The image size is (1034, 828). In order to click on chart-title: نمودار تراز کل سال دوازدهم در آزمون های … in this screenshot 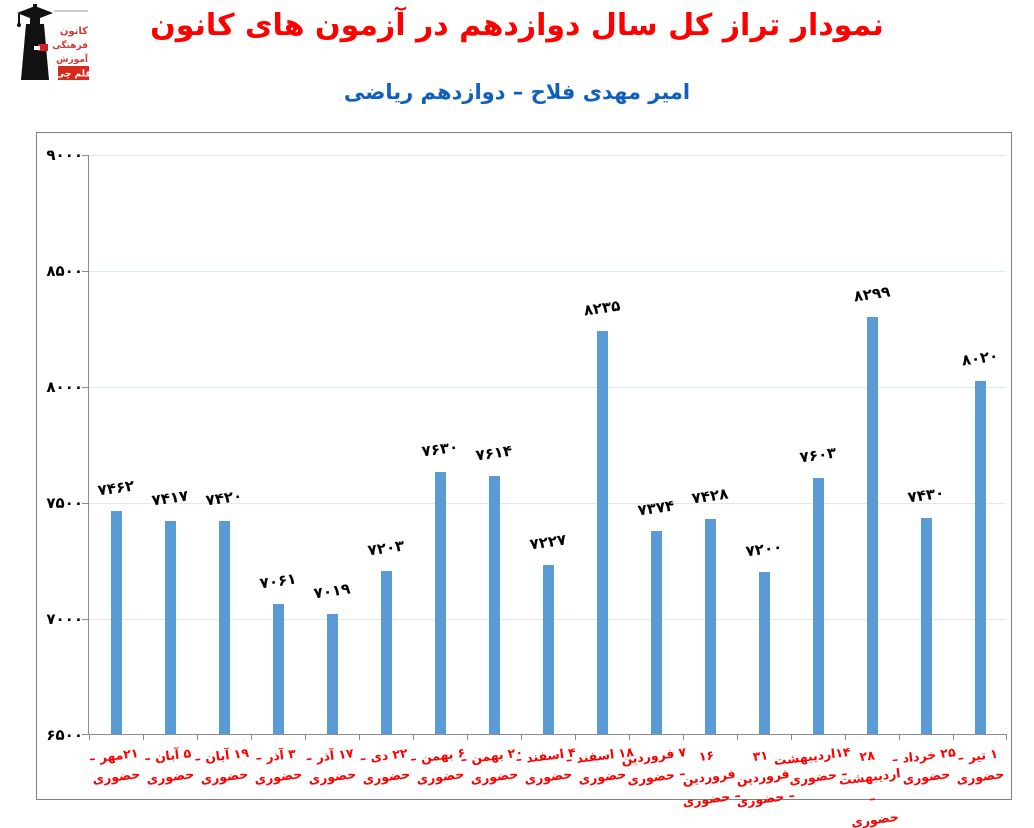, I will do `click(517, 25)`.